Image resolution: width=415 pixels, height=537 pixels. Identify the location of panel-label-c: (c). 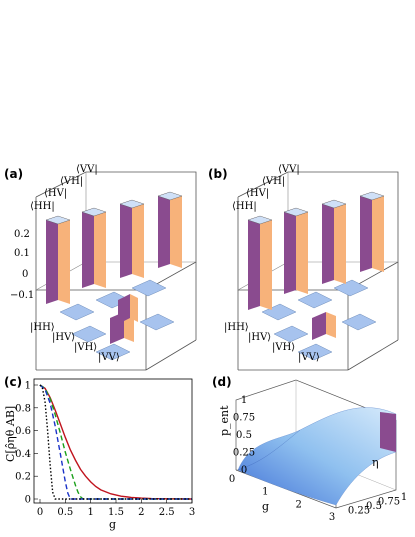
(13, 382).